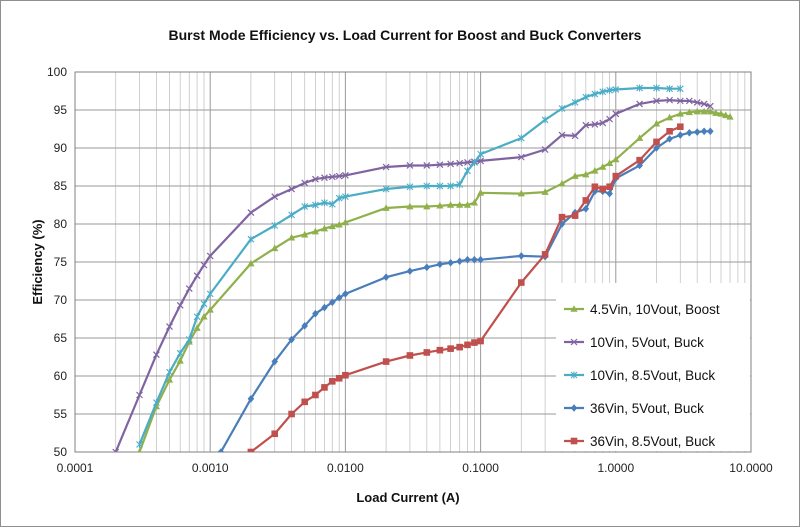  Describe the element at coordinates (639, 441) in the screenshot. I see `legend-item: 36Vin, 8.5Vout, Buck` at that location.